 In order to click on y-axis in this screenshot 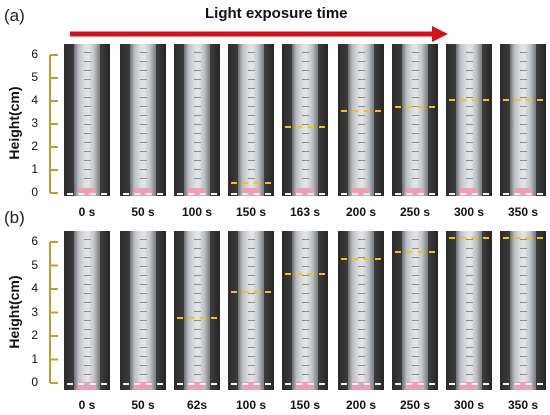, I will do `click(53, 312)`.